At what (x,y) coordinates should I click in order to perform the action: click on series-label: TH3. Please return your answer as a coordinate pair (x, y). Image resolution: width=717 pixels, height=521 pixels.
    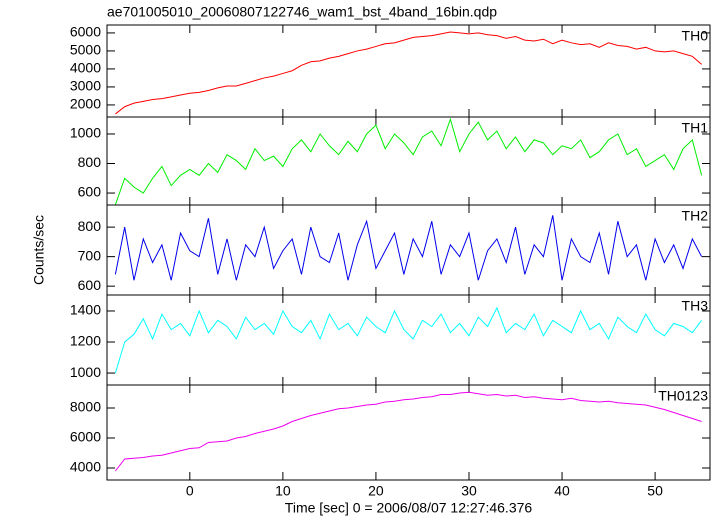
    Looking at the image, I should click on (695, 306).